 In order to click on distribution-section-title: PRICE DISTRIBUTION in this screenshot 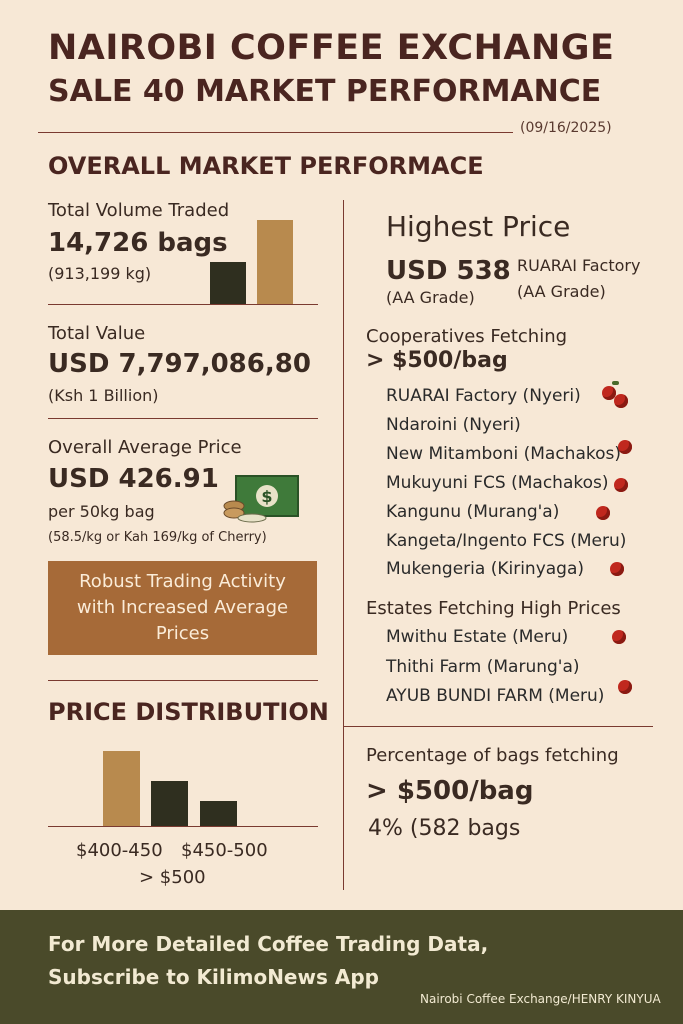, I will do `click(188, 712)`.